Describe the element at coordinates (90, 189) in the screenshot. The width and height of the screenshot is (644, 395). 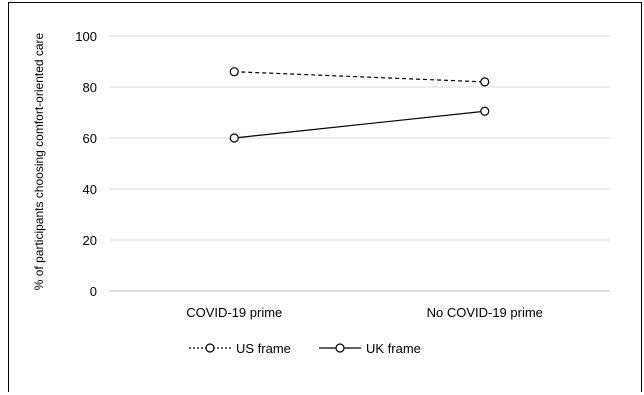
I see `y-tick-label-40: 40` at that location.